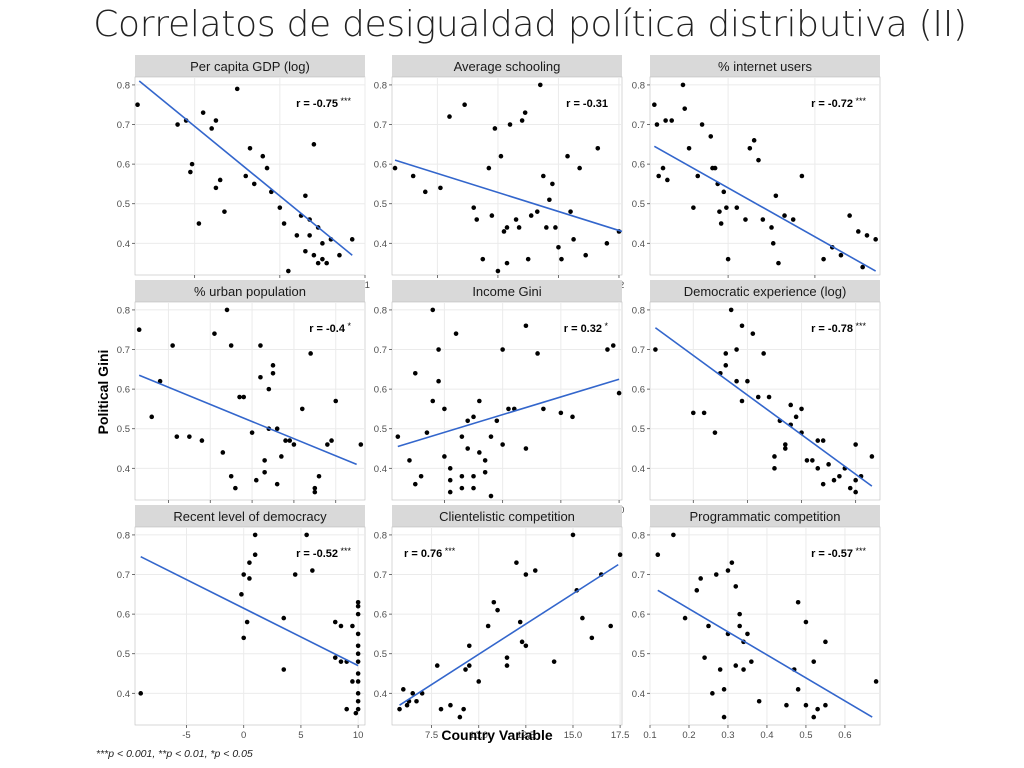  I want to click on correlation-value: r = -0.72, so click(832, 104).